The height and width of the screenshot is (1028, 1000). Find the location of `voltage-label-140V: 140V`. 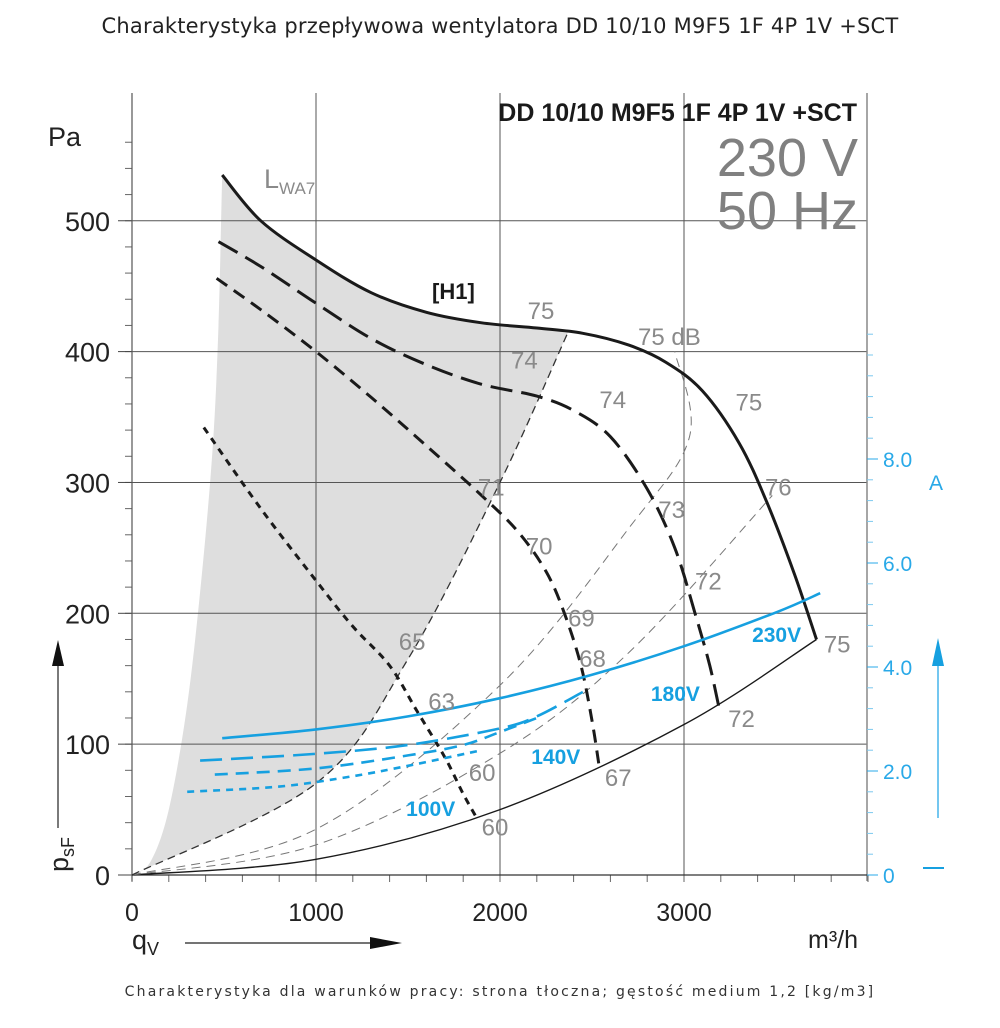

voltage-label-140V: 140V is located at coordinates (555, 757).